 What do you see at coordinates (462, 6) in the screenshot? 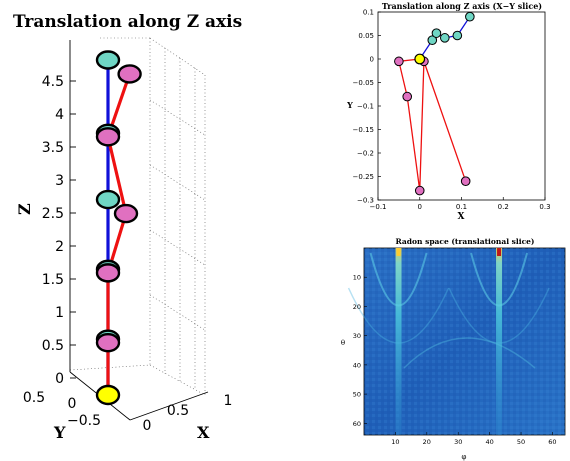
I see `chart-xy-title: Translation along Z axis (X−Y slice)` at bounding box center [462, 6].